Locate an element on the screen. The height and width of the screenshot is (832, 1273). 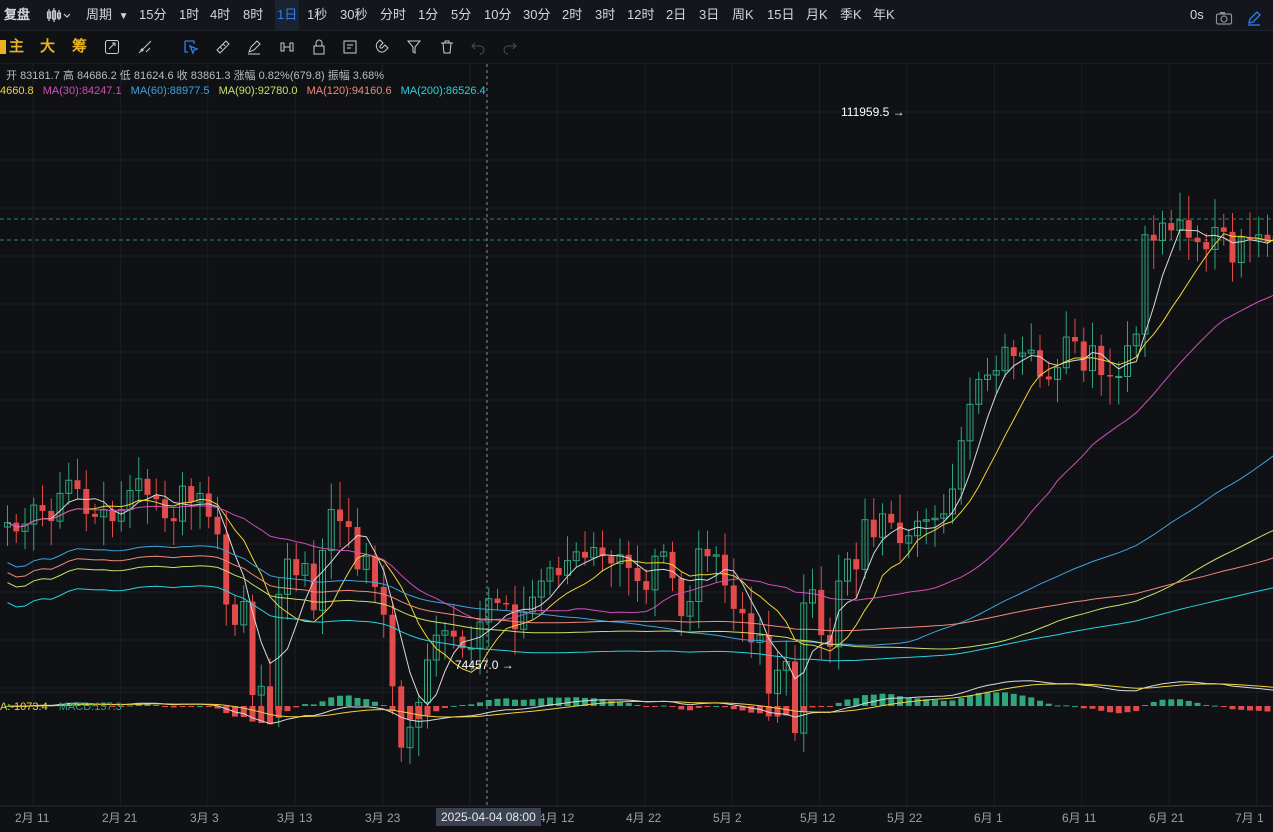
interval-4时: 4时 is located at coordinates (220, 14).